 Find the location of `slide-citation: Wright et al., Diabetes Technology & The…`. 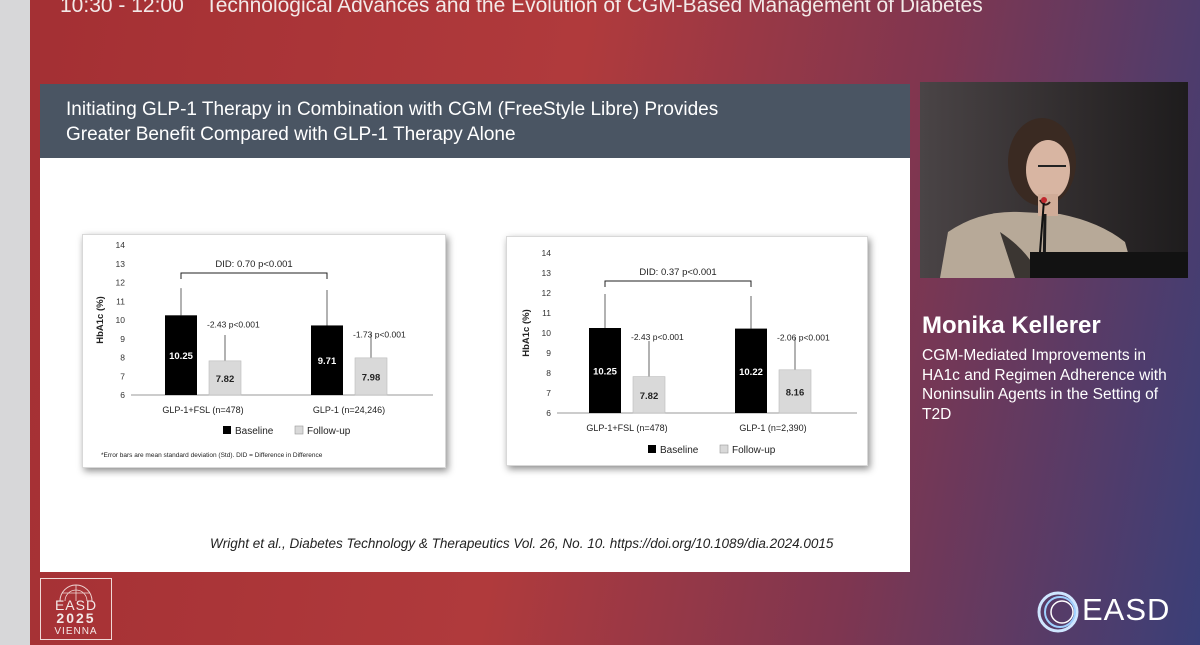

slide-citation: Wright et al., Diabetes Technology & The… is located at coordinates (522, 543).